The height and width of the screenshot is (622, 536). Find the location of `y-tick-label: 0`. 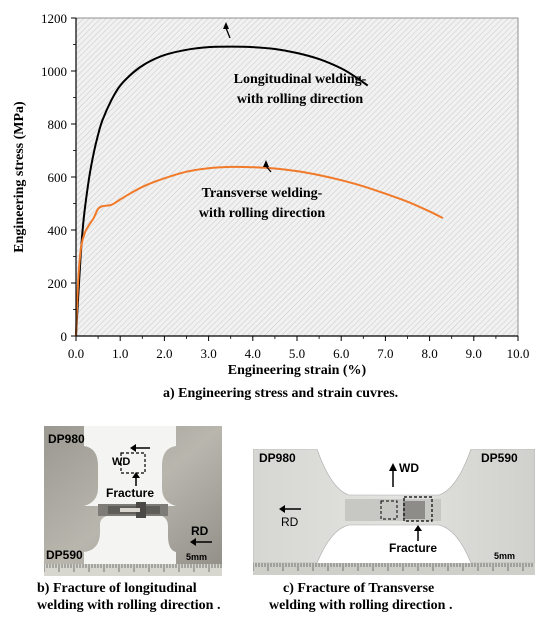

y-tick-label: 0 is located at coordinates (64, 336).